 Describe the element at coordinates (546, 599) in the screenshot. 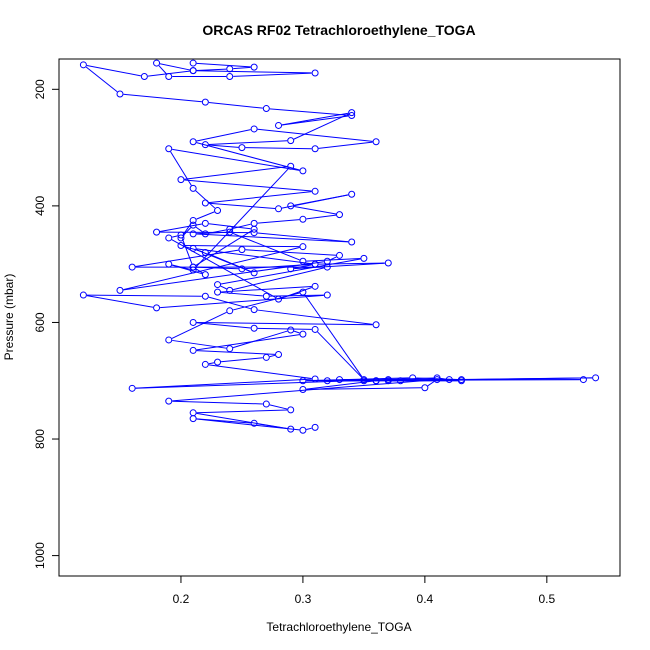

I see `x-tick-label: 0.5` at that location.